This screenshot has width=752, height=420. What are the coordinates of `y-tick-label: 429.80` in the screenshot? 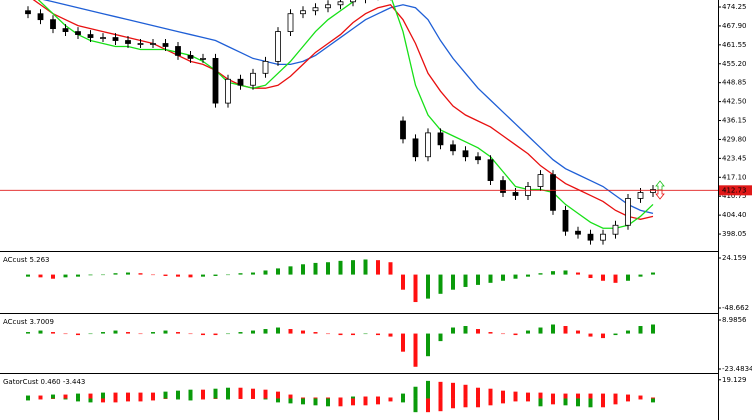 It's located at (734, 139).